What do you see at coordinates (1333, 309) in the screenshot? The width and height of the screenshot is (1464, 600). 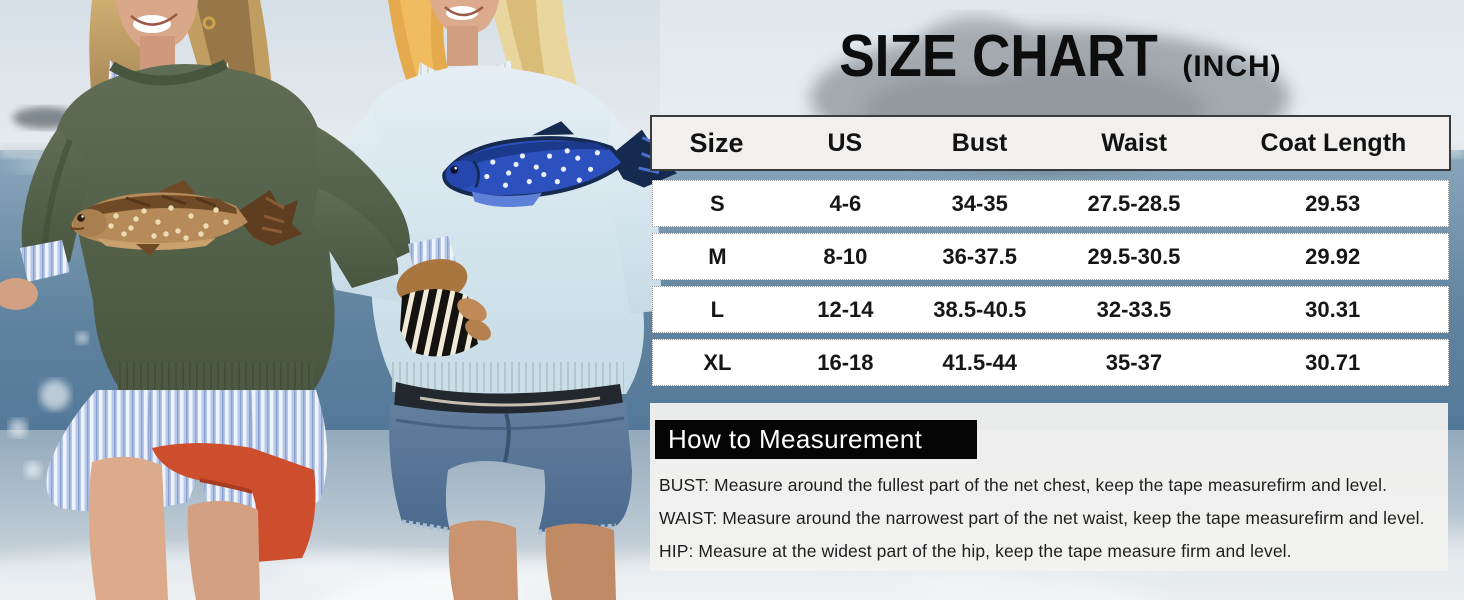 I see `cell-coat-length: 30.31` at bounding box center [1333, 309].